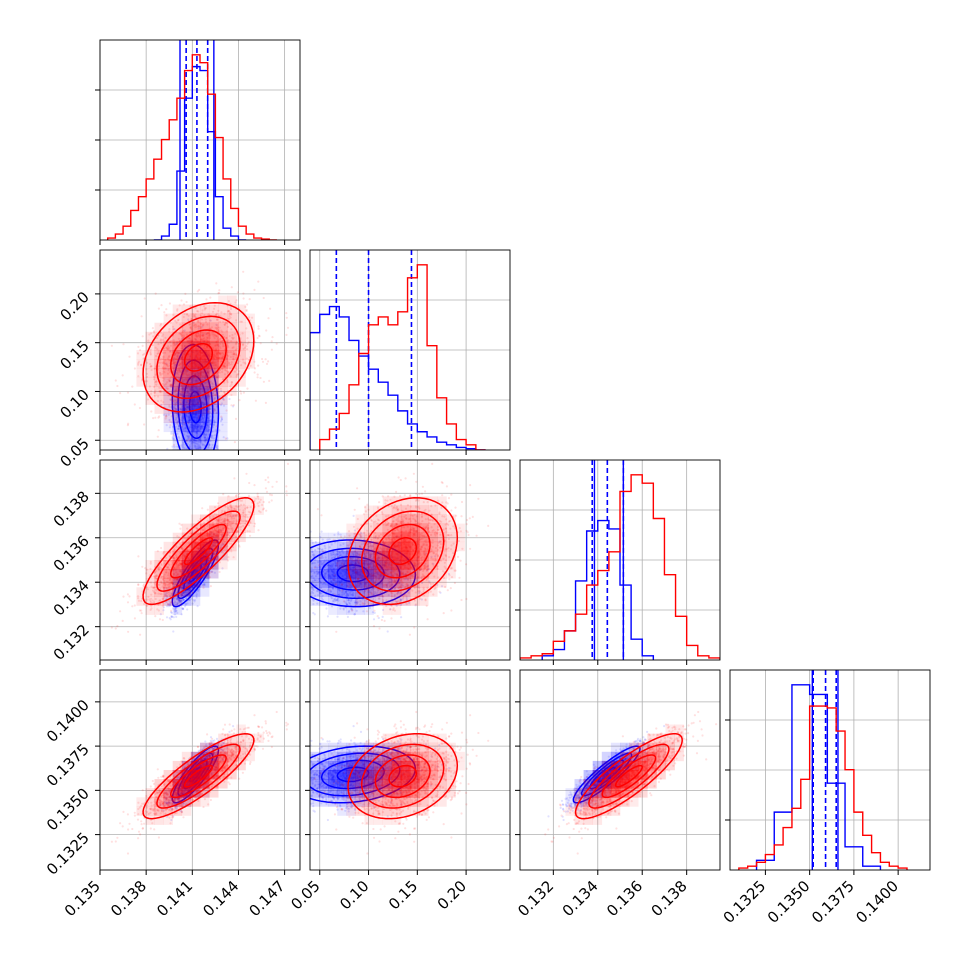 Image resolution: width=970 pixels, height=970 pixels. I want to click on histogram-step-a, so click(200, 152).